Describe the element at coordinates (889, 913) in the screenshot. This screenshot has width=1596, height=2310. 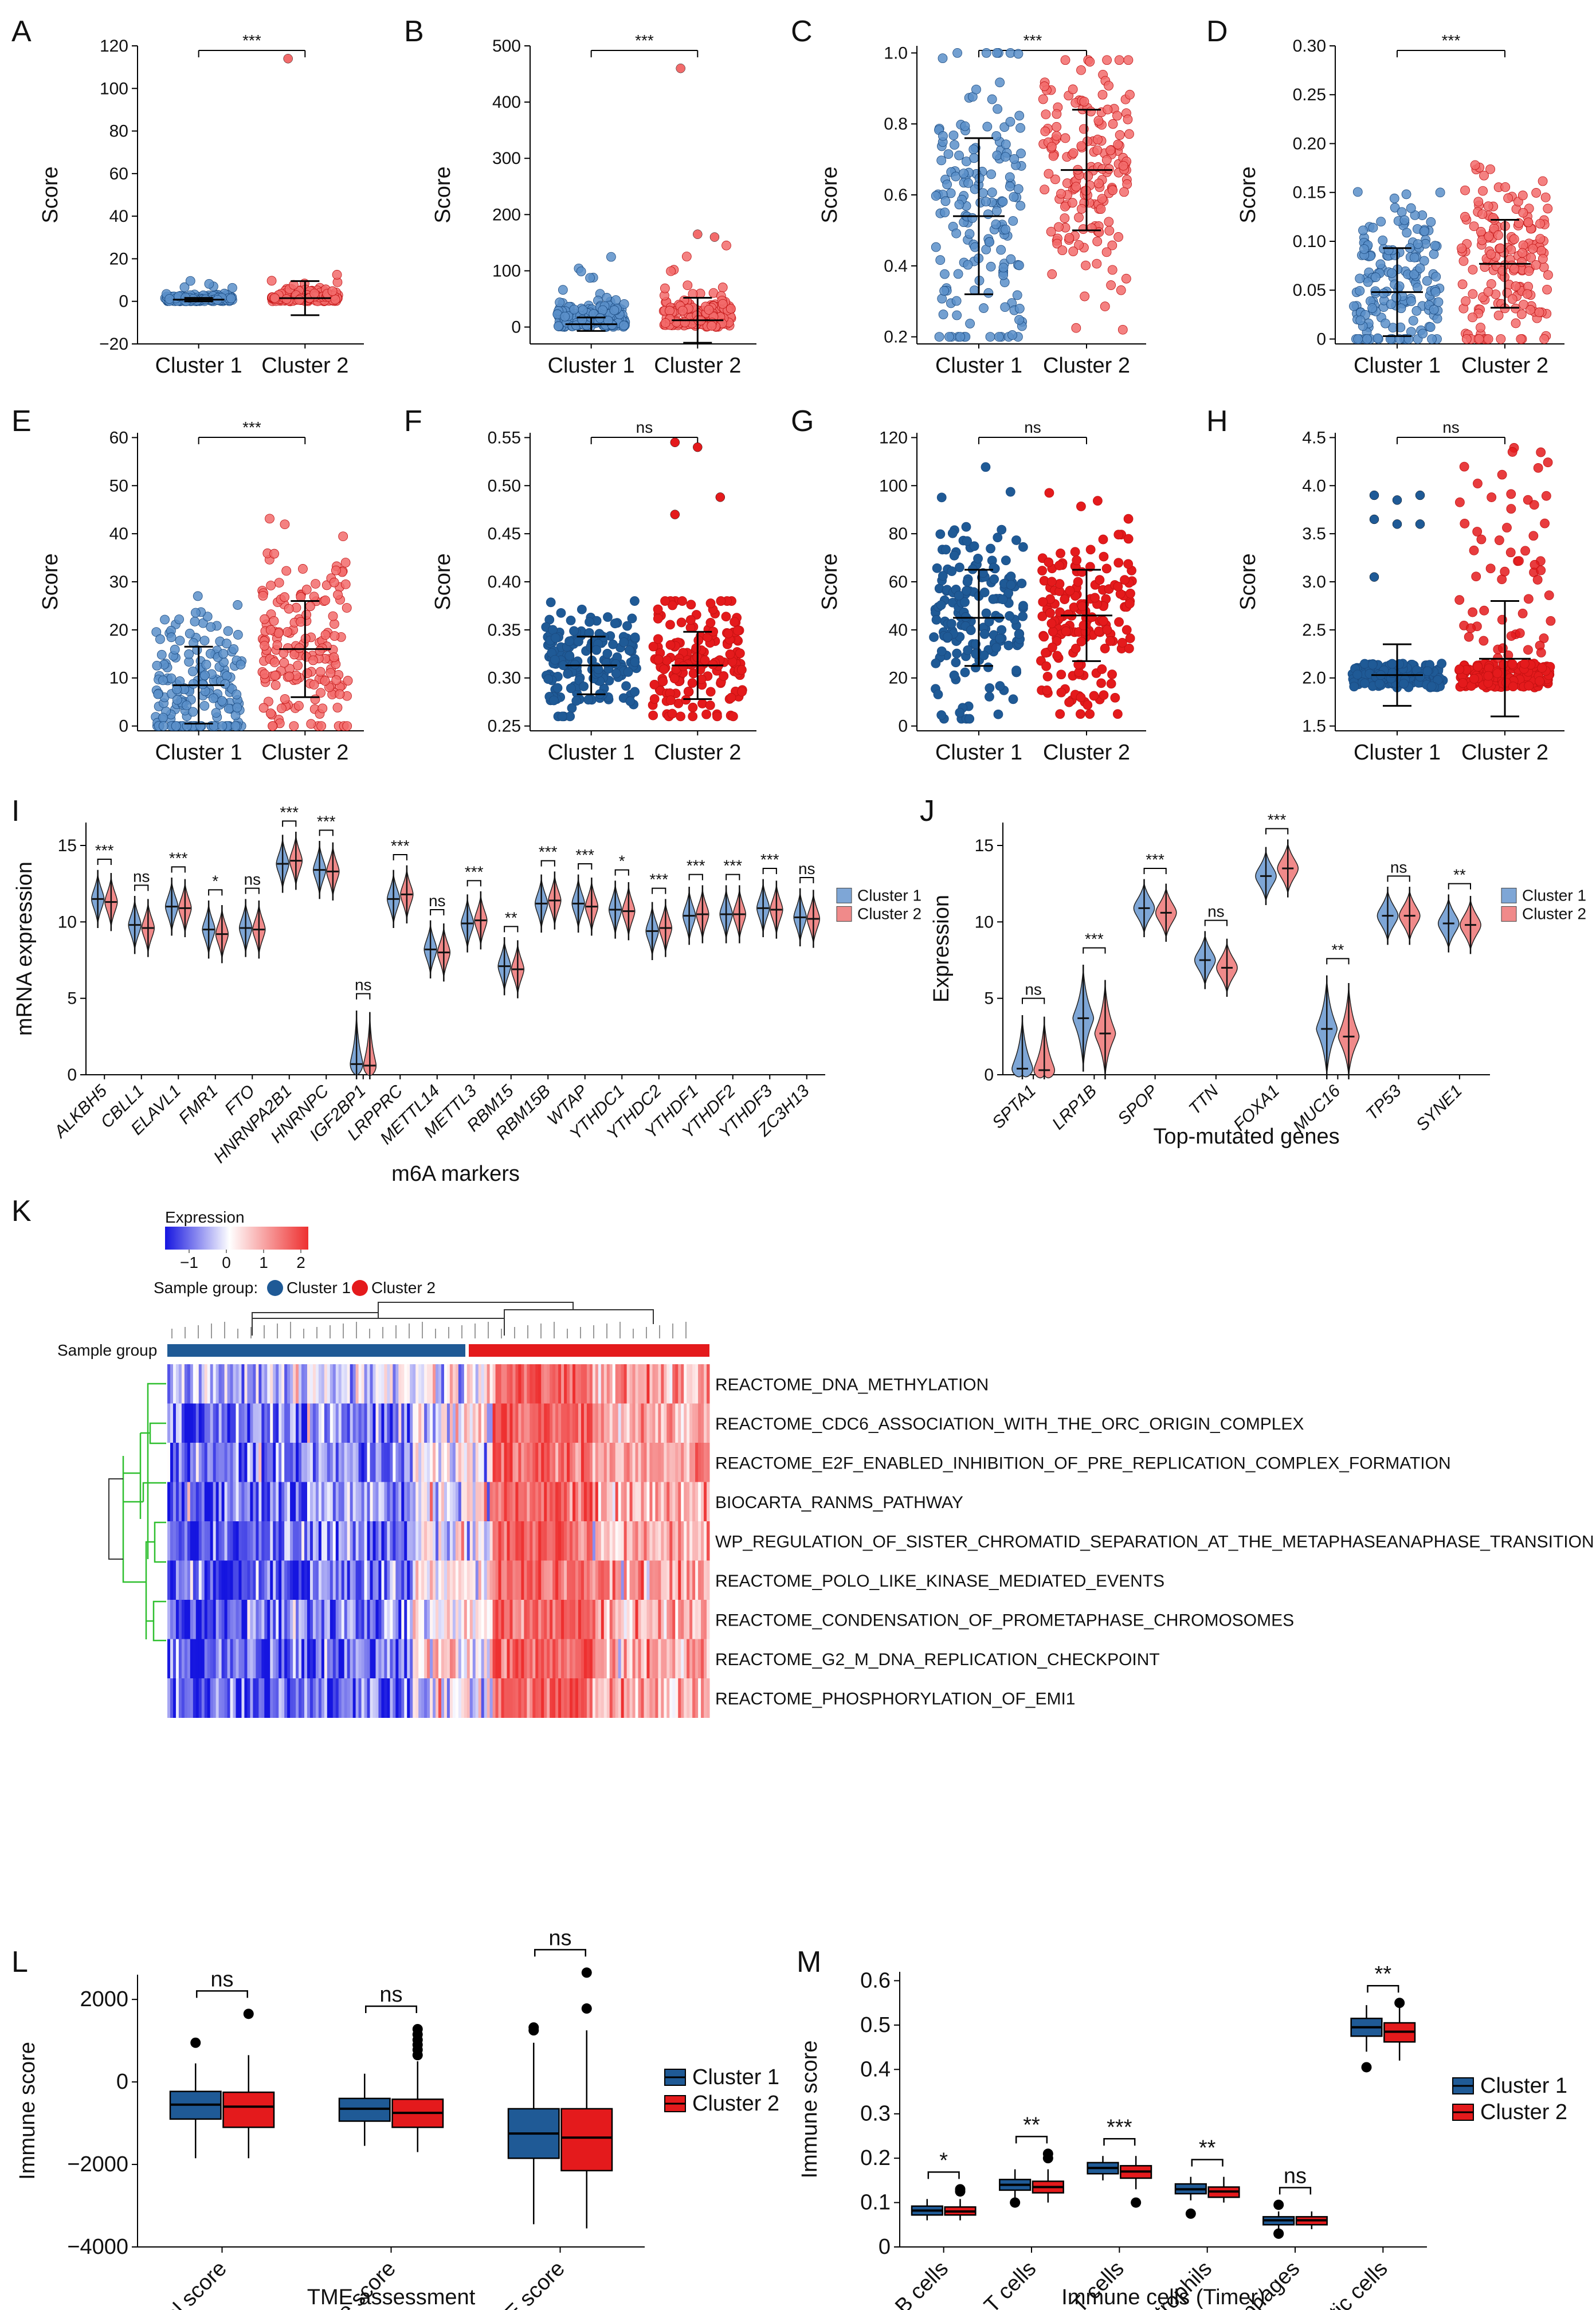
I see `legend-label: Cluster 2` at that location.